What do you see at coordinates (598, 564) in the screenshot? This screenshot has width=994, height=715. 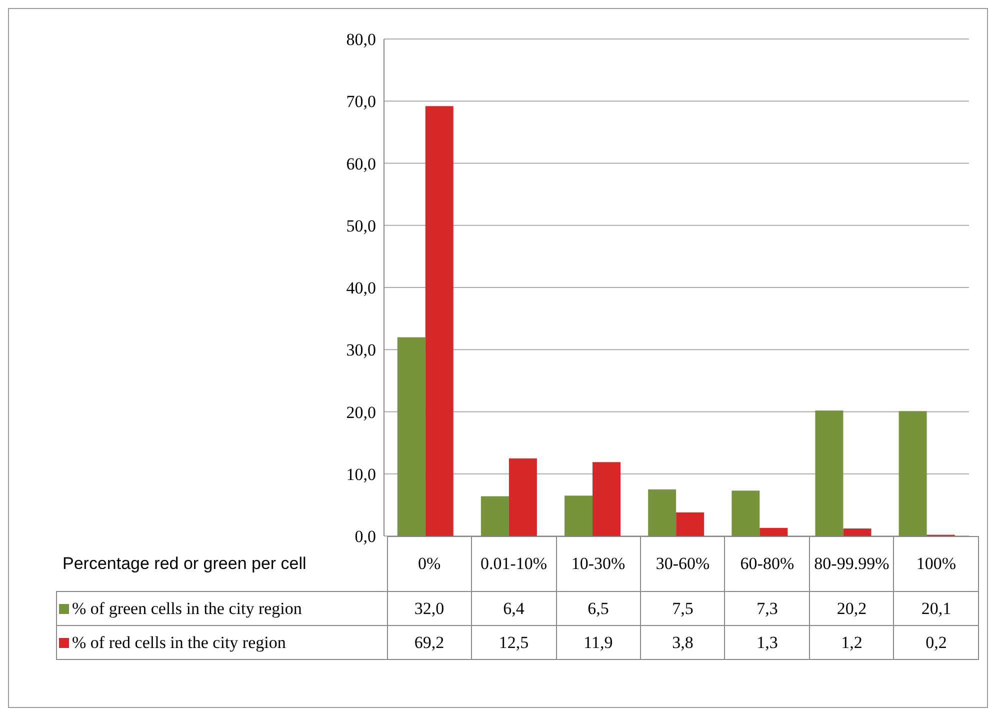 I see `x-tick-label: 10-30%` at bounding box center [598, 564].